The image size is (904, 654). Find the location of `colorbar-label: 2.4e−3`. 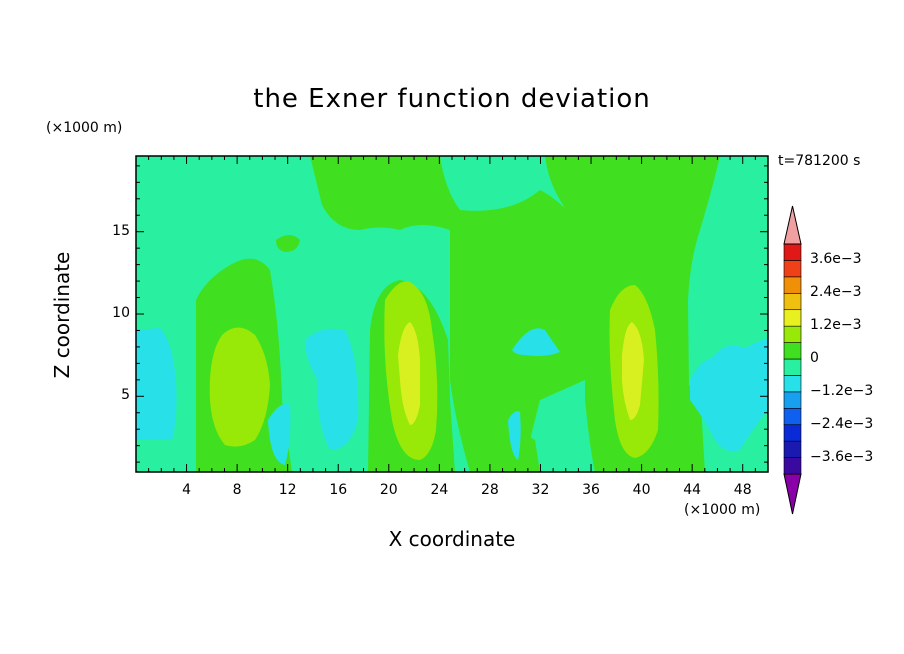

colorbar-label: 2.4e−3 is located at coordinates (836, 292).